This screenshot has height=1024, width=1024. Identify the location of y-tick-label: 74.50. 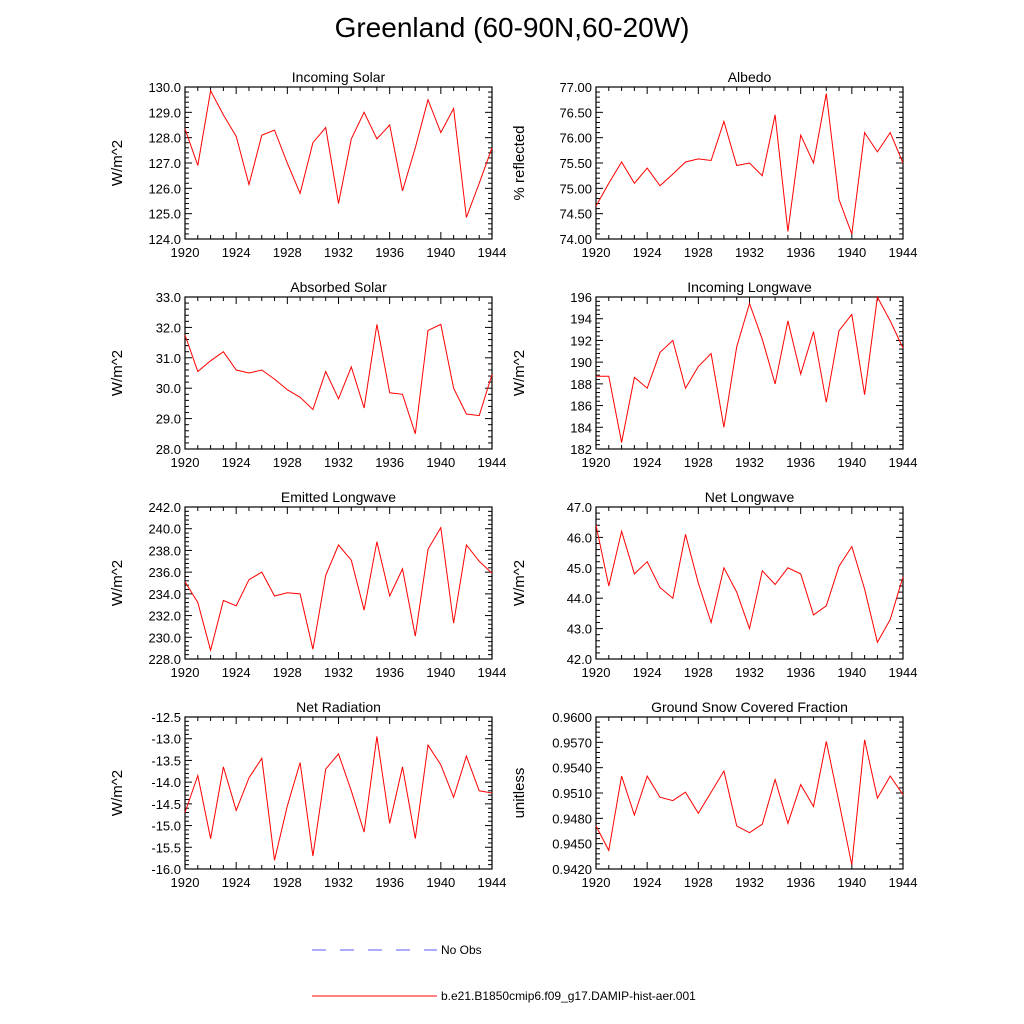
(575, 214).